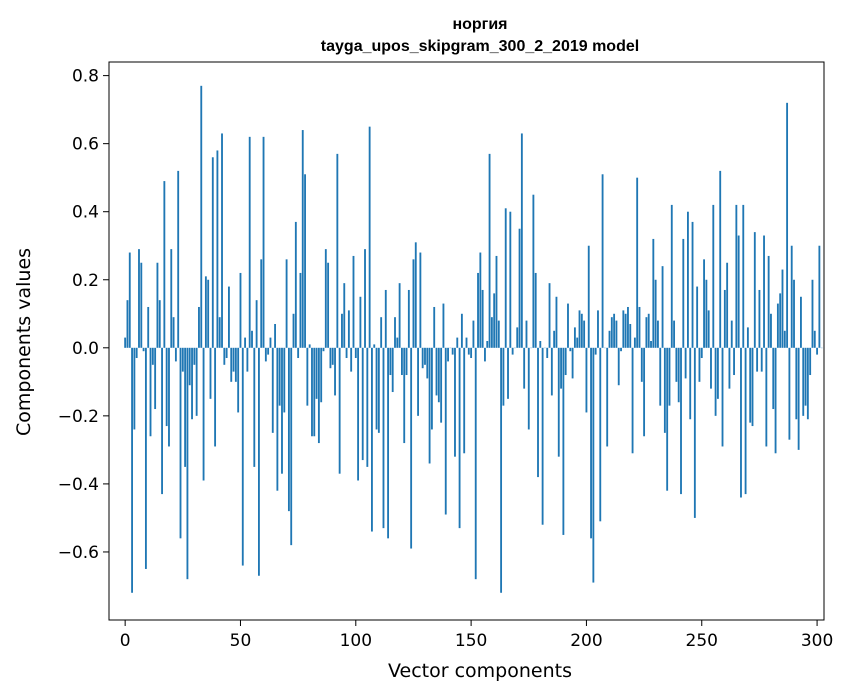 The height and width of the screenshot is (696, 867). Describe the element at coordinates (78, 553) in the screenshot. I see `y-tick-label: −0.6` at that location.